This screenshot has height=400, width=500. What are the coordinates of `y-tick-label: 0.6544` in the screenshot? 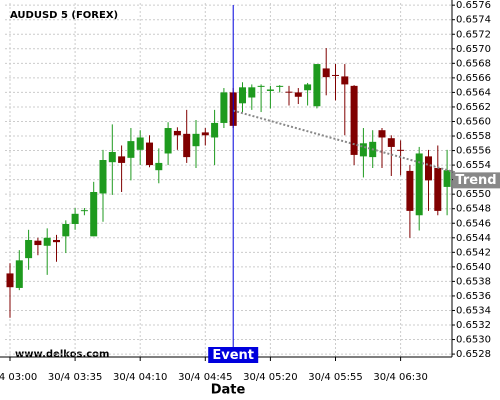 It's located at (473, 238).